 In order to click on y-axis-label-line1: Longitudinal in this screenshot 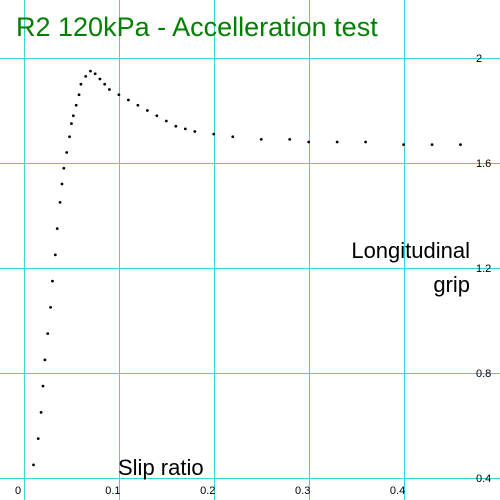, I will do `click(410, 250)`.